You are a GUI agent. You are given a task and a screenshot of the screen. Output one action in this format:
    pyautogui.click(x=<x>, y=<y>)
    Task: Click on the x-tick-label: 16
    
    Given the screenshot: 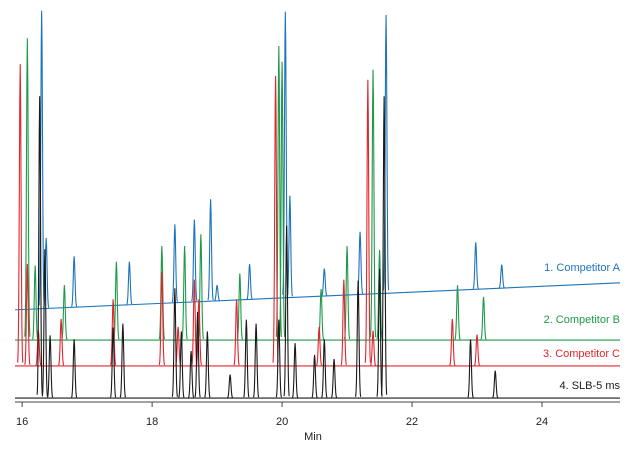 What is the action you would take?
    pyautogui.click(x=22, y=422)
    